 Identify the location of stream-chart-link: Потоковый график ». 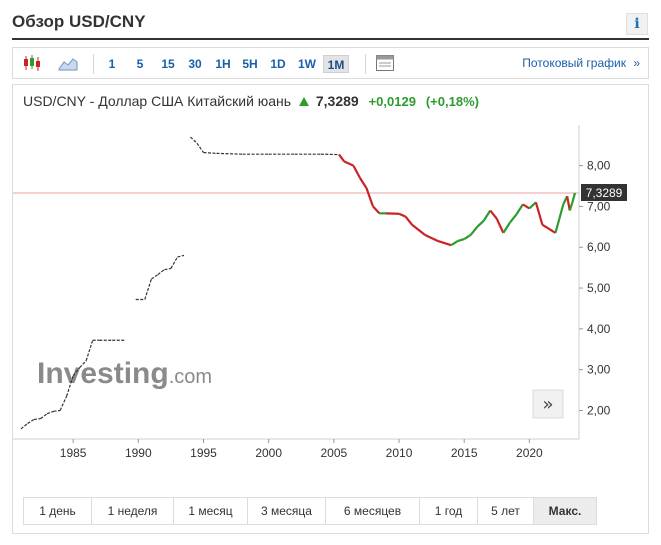
(581, 63).